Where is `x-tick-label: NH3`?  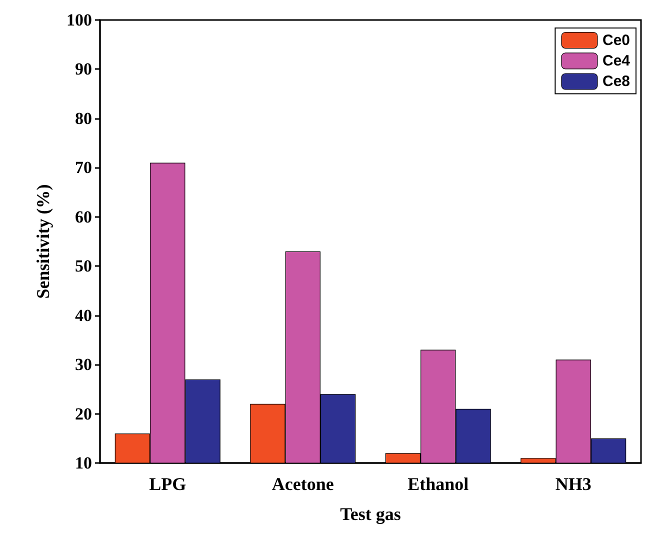 x-tick-label: NH3 is located at coordinates (573, 484).